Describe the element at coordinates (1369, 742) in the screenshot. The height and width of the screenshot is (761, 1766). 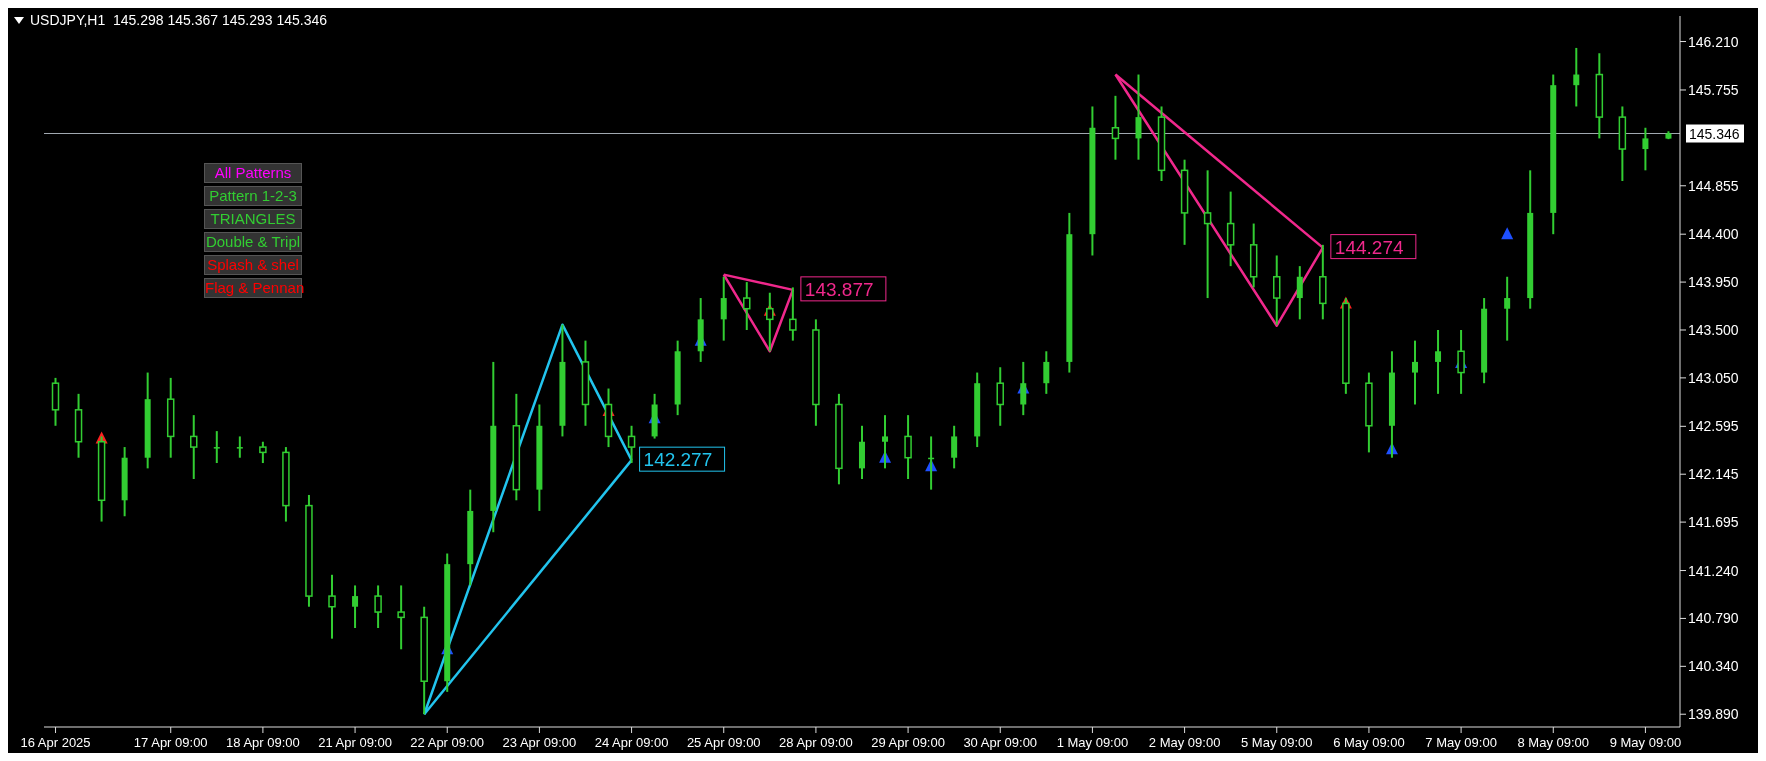
I see `x-tick-label: 6 May 09:00` at that location.